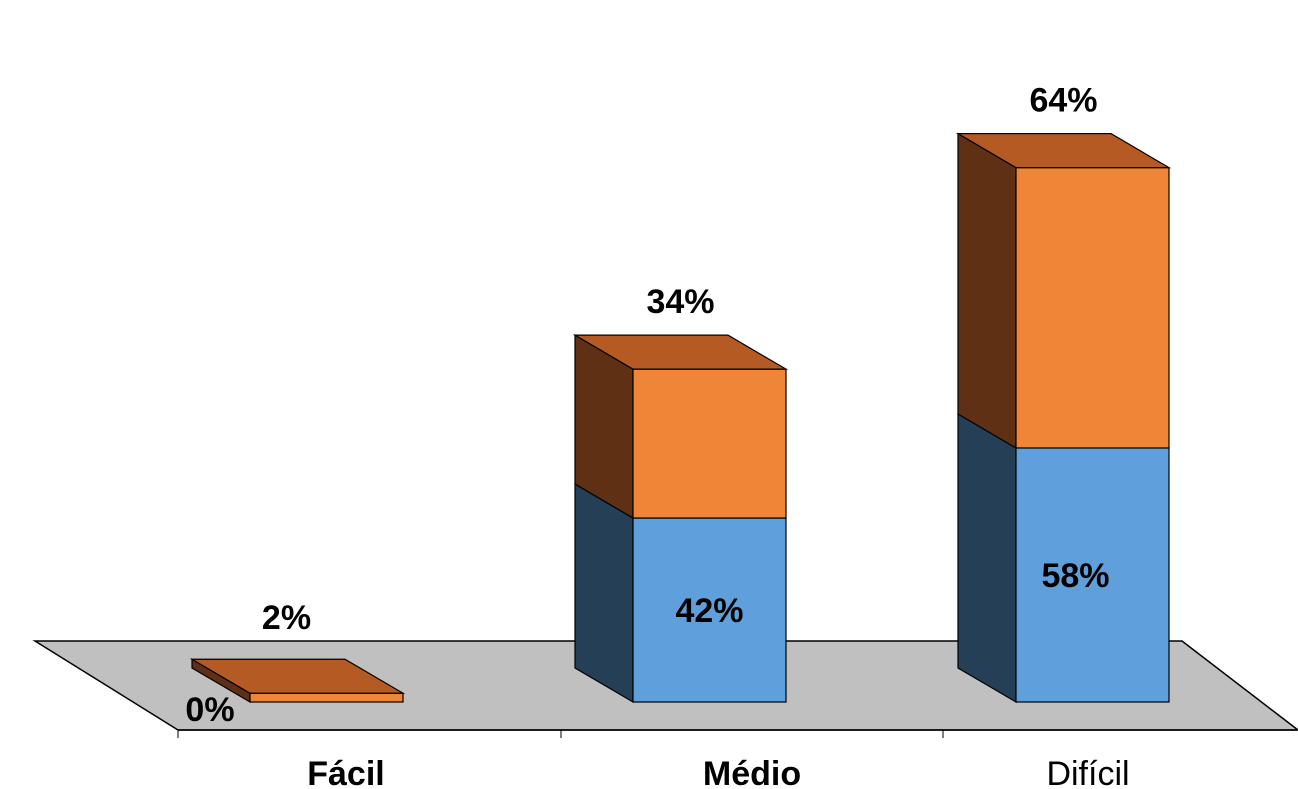  Describe the element at coordinates (345, 772) in the screenshot. I see `category-label-0: Fácil` at that location.